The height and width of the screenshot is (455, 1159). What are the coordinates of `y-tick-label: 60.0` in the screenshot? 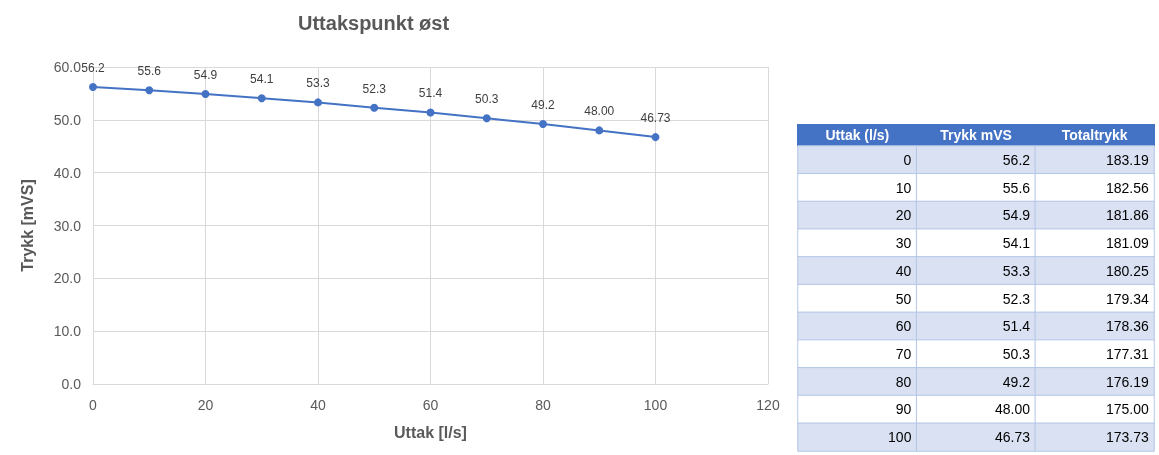 It's located at (67, 67).